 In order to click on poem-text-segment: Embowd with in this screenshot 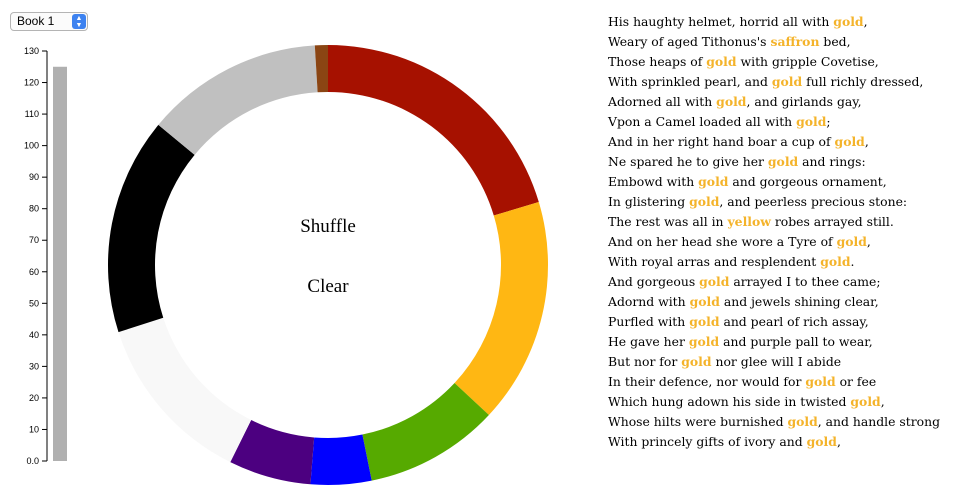, I will do `click(653, 181)`.